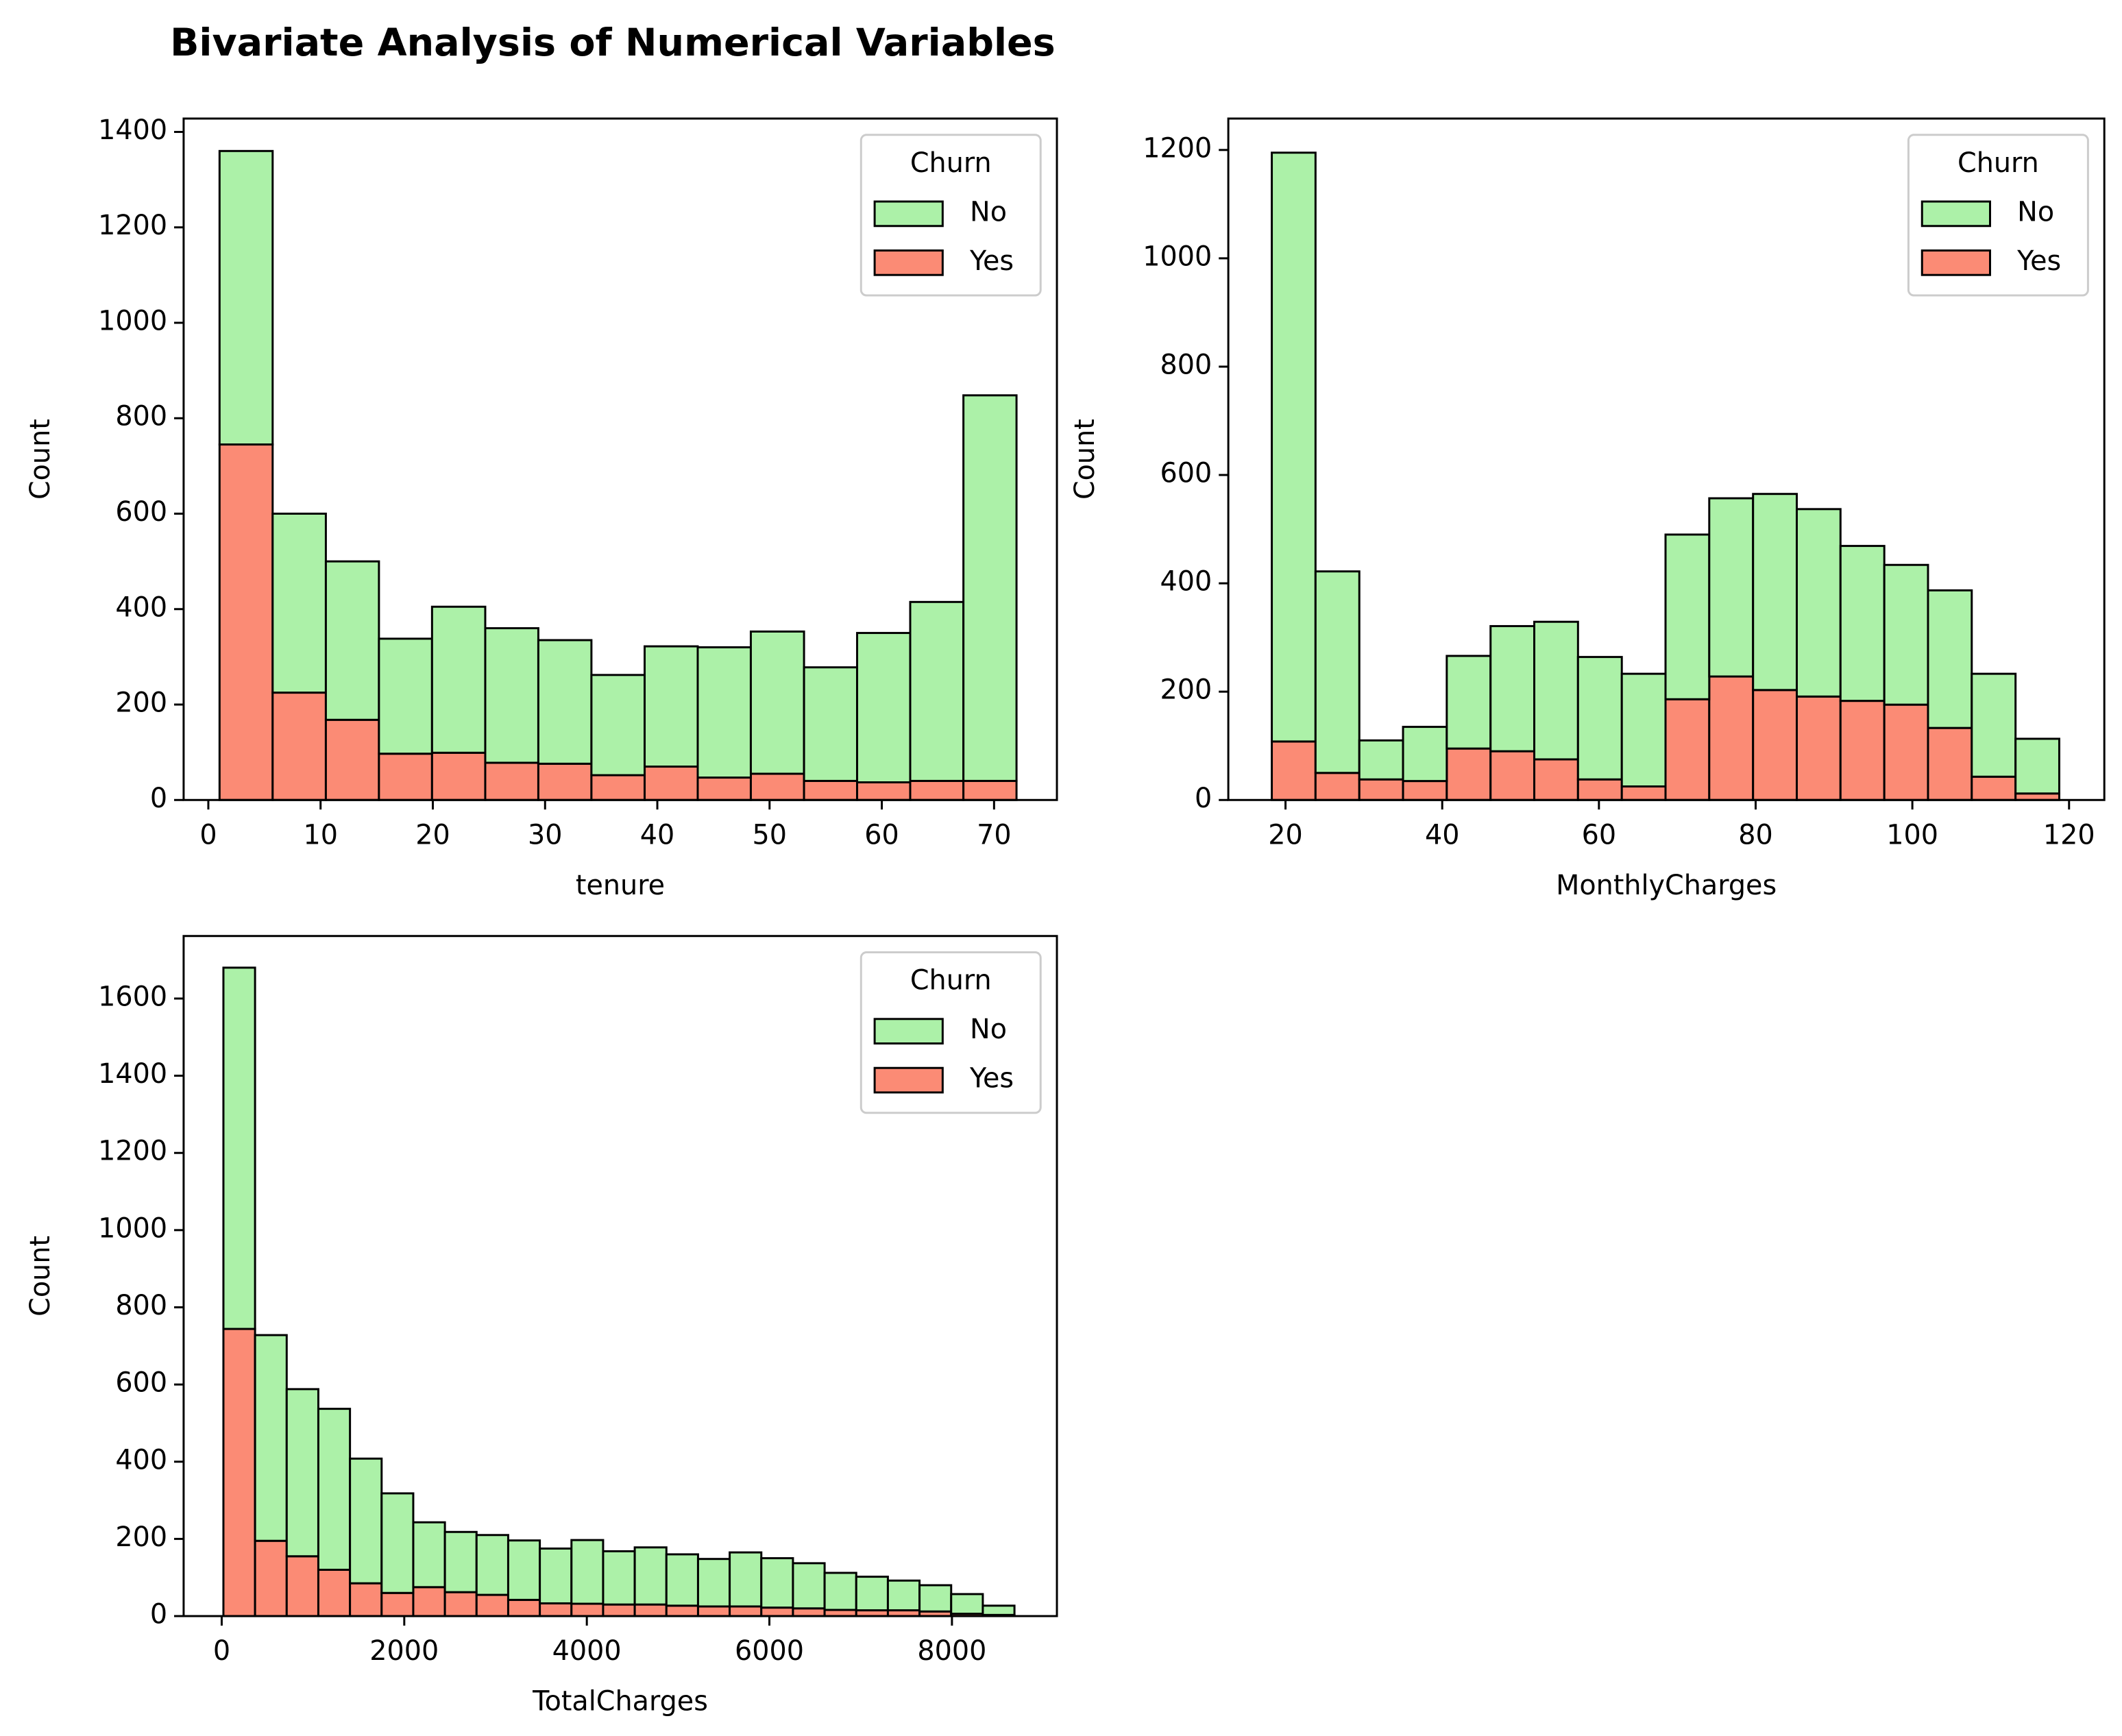 The image size is (2122, 1736). What do you see at coordinates (1756, 835) in the screenshot?
I see `x-tick-label: 80` at bounding box center [1756, 835].